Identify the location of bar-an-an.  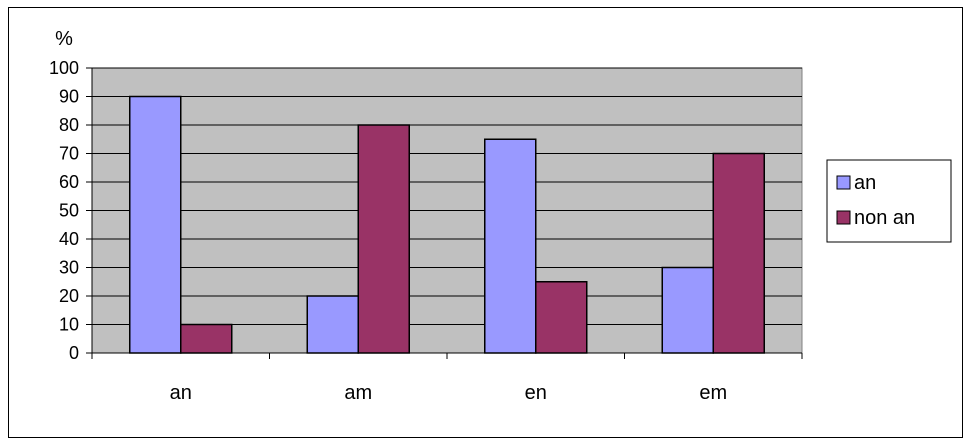
(155, 224).